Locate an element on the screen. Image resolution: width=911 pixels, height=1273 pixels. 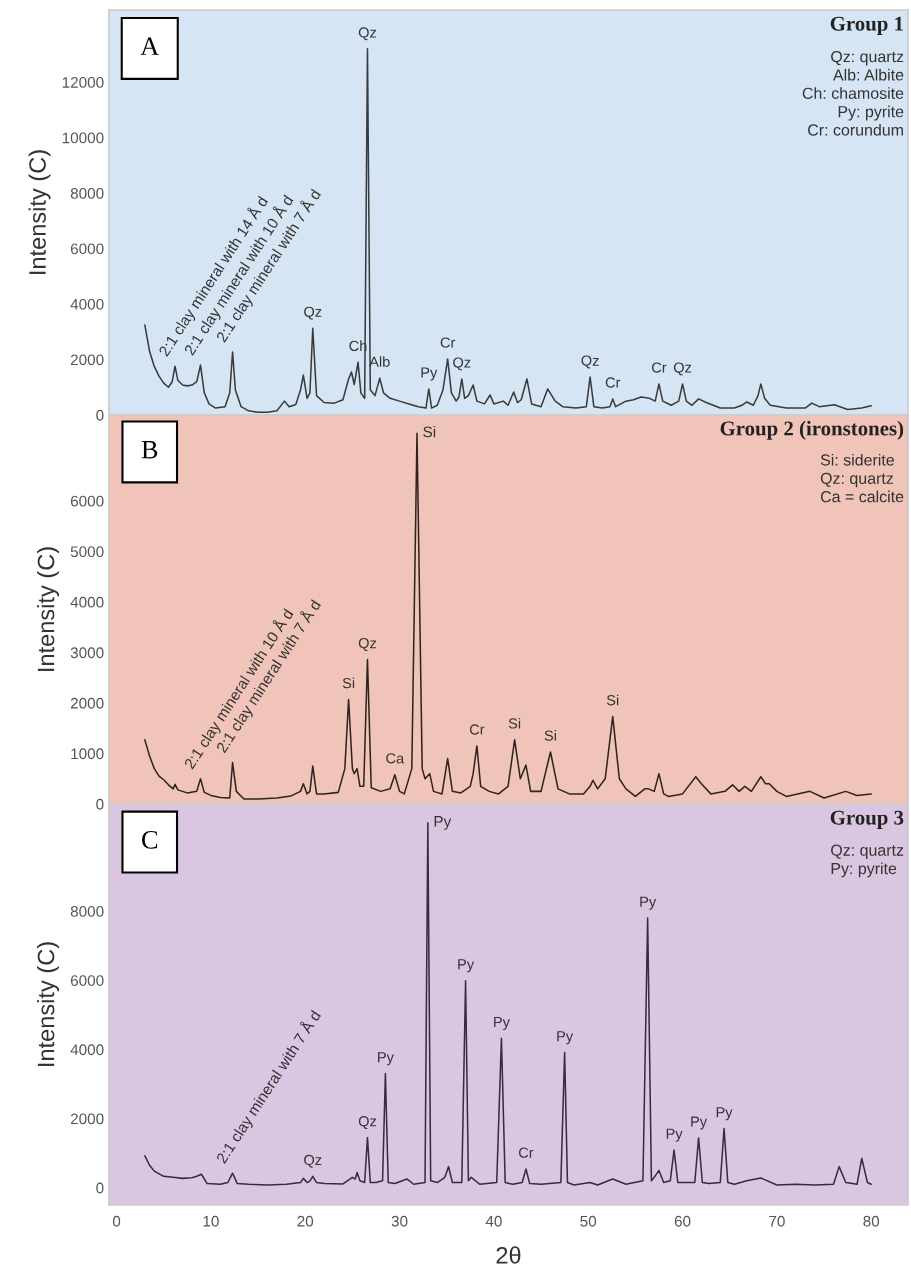
annotation: A is located at coordinates (150, 46).